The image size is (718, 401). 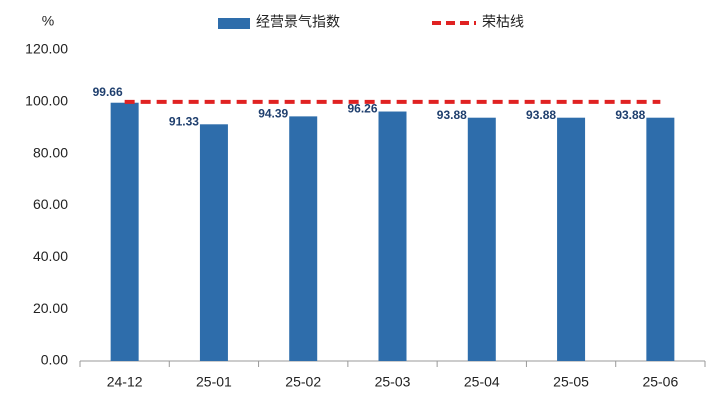 What do you see at coordinates (50, 256) in the screenshot?
I see `y-tick-label: 40.00` at bounding box center [50, 256].